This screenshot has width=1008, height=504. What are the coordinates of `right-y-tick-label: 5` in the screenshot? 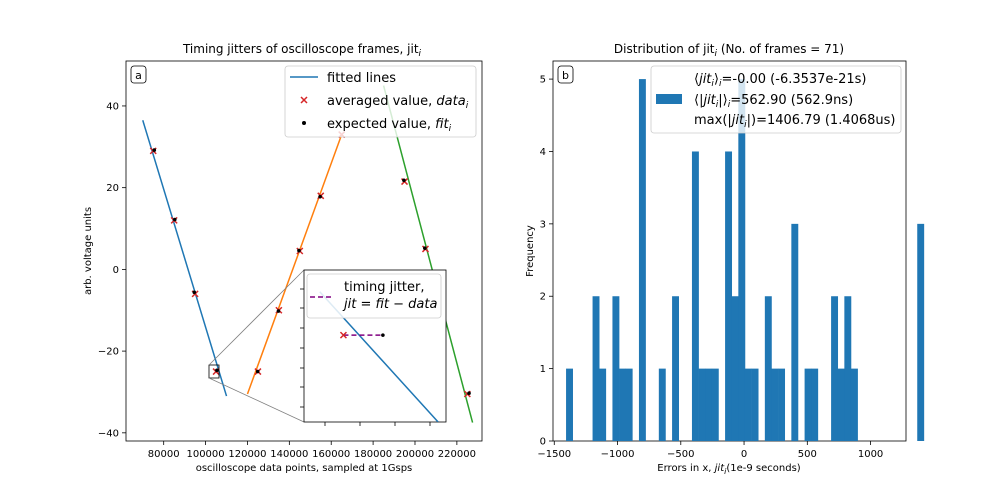 It's located at (543, 80).